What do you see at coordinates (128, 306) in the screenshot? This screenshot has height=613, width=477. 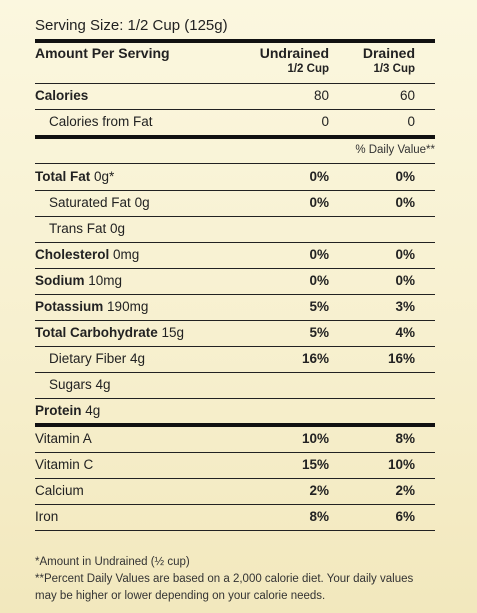 I see `nutrient-amount: 190mg` at bounding box center [128, 306].